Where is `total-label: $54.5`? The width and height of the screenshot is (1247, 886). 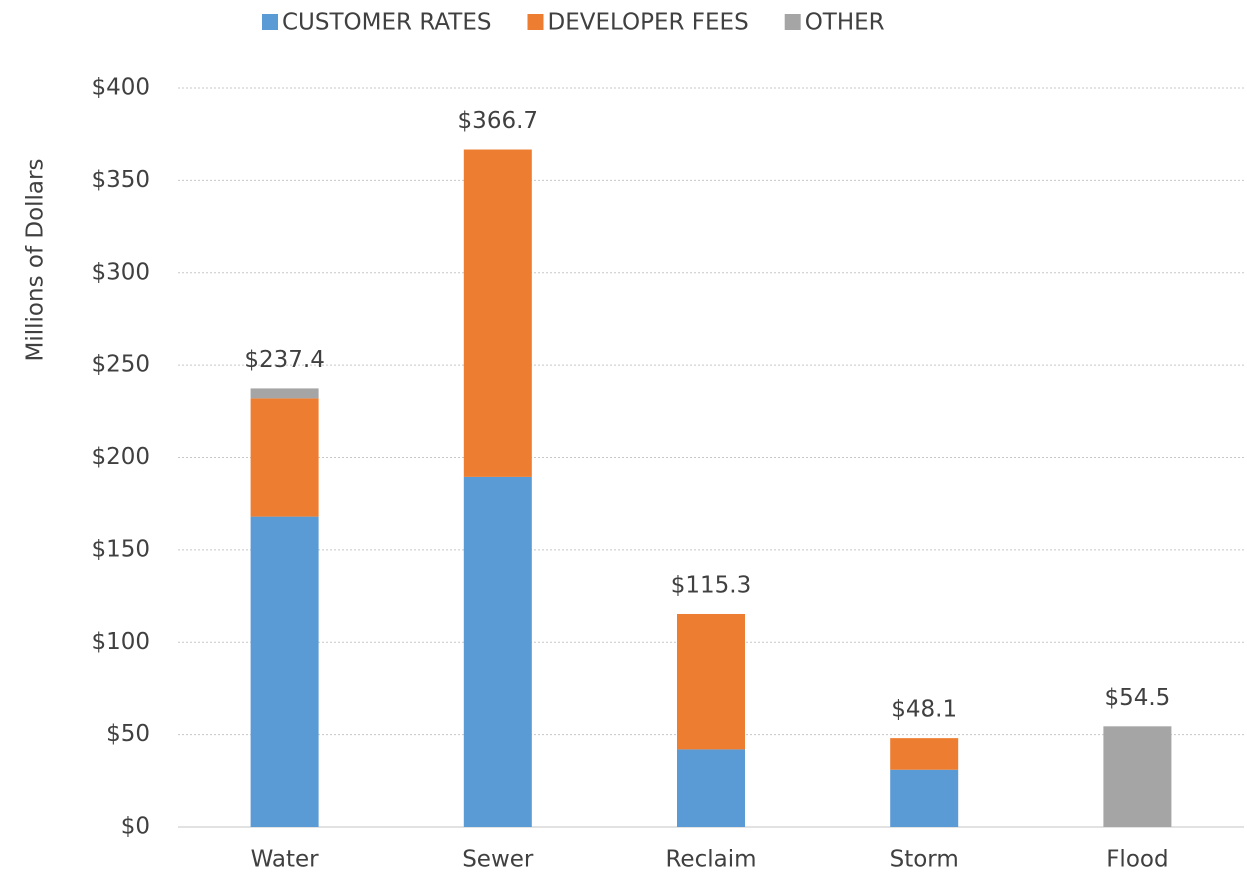
total-label: $54.5 is located at coordinates (1137, 698).